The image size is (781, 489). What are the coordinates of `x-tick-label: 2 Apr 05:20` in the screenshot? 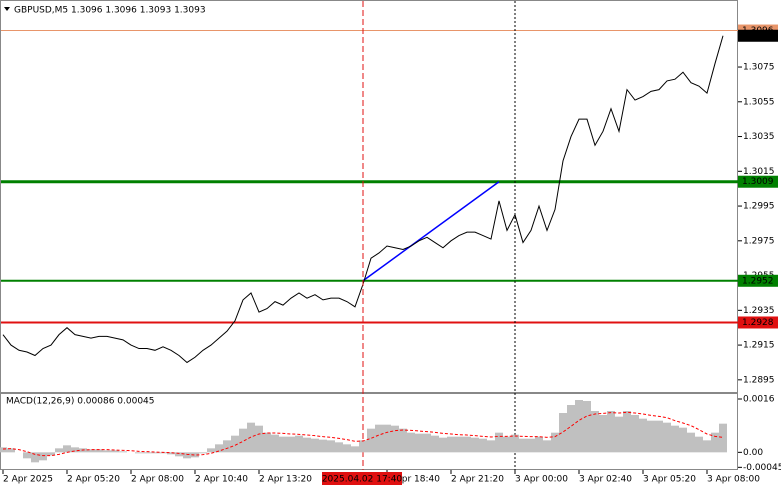 It's located at (93, 480).